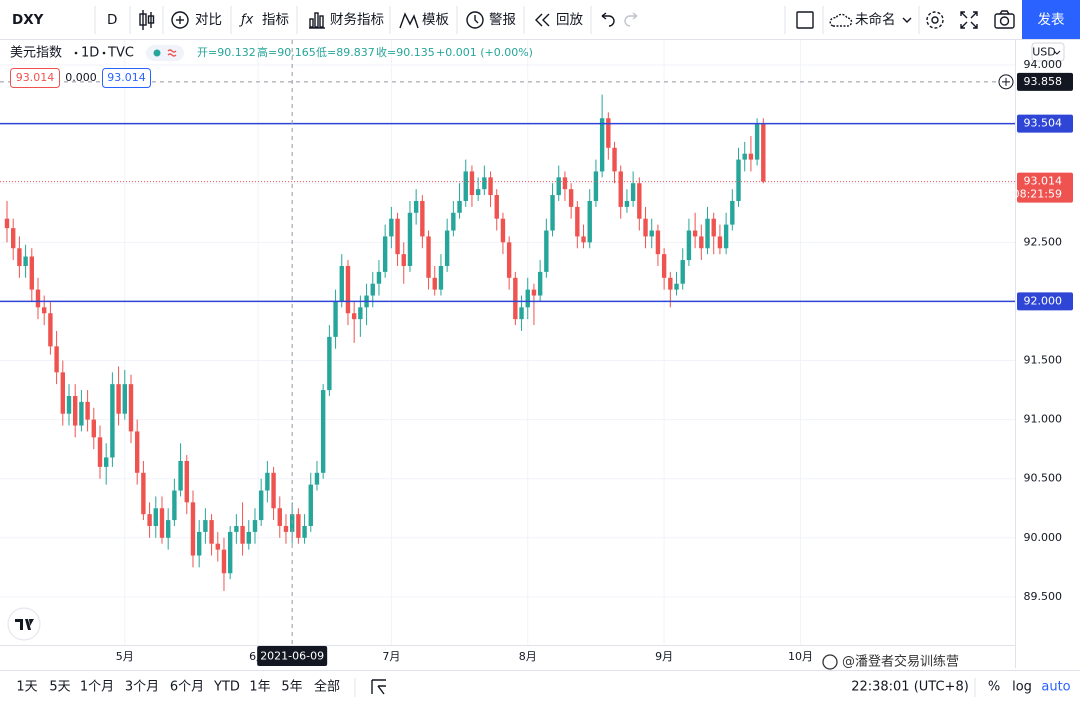 Image resolution: width=1080 pixels, height=706 pixels. I want to click on legend-open: 开=90.132, so click(226, 52).